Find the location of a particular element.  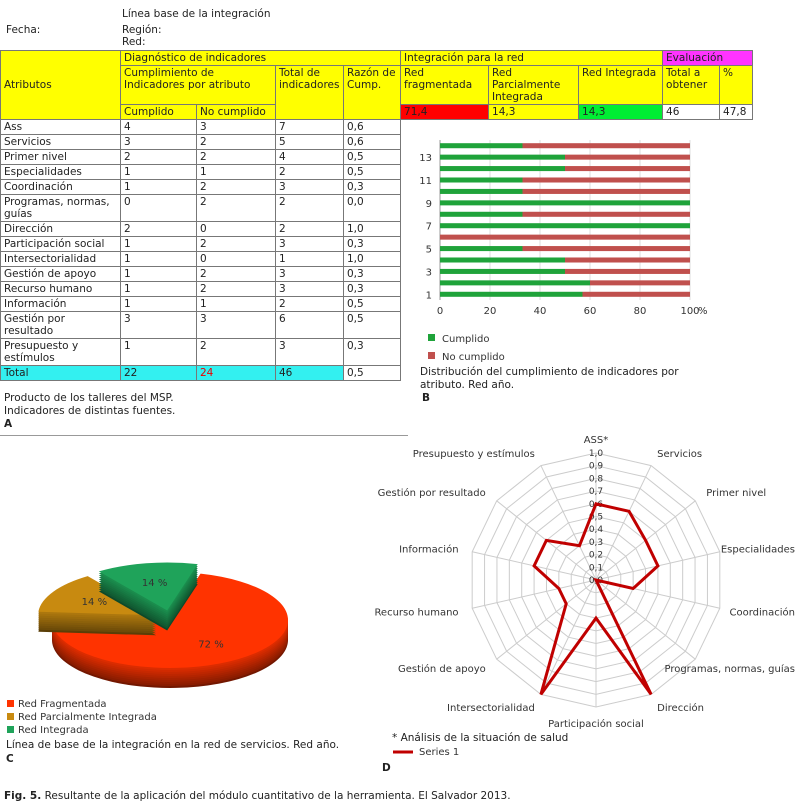

pie-slice is located at coordinates (148, 586).